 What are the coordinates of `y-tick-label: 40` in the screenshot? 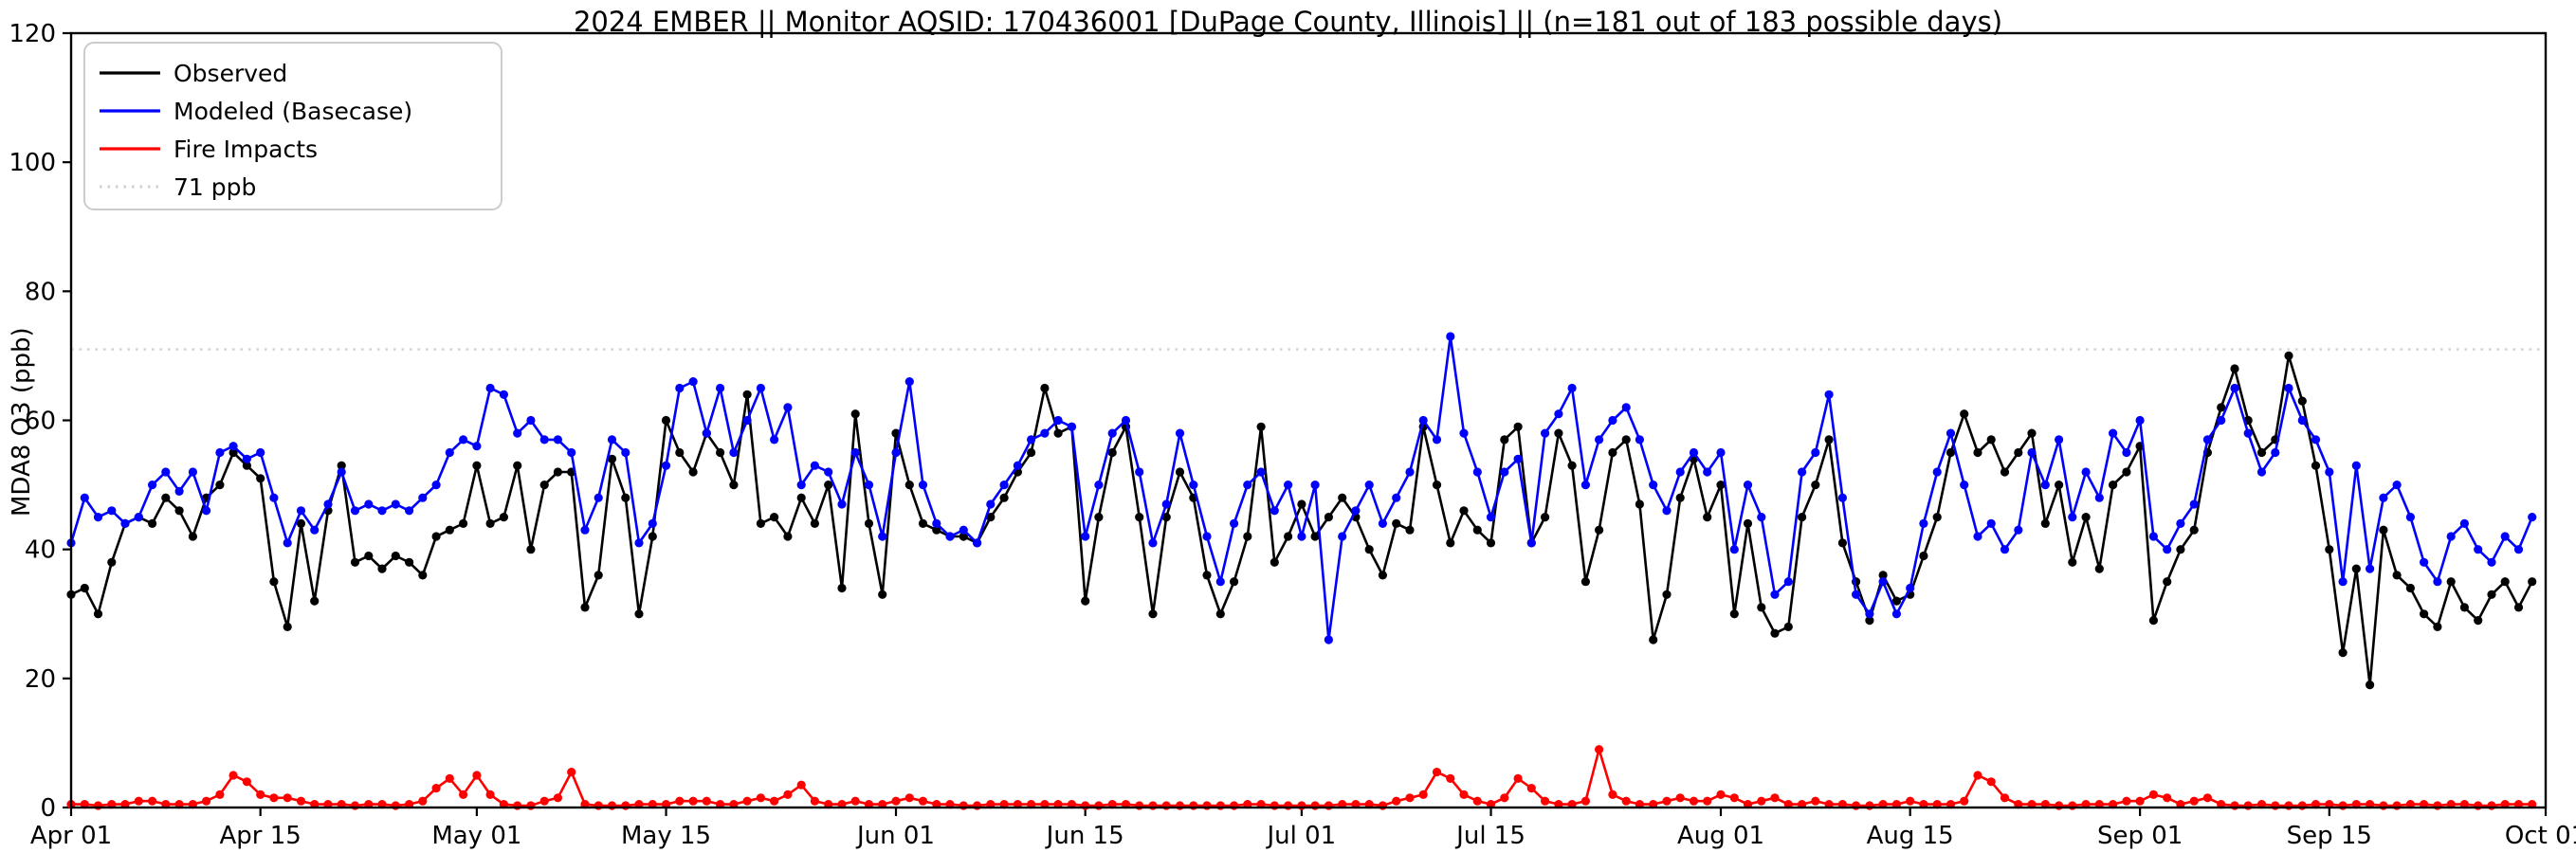 It's located at (40, 550).